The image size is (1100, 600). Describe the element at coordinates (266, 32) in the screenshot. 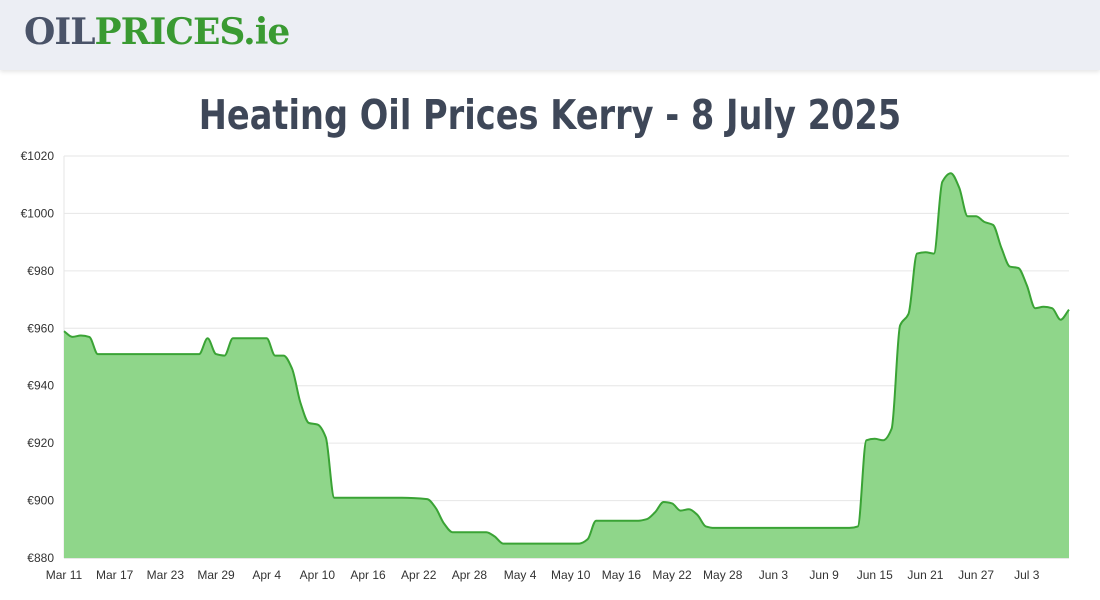

I see `logo-part-ie: .ie` at that location.